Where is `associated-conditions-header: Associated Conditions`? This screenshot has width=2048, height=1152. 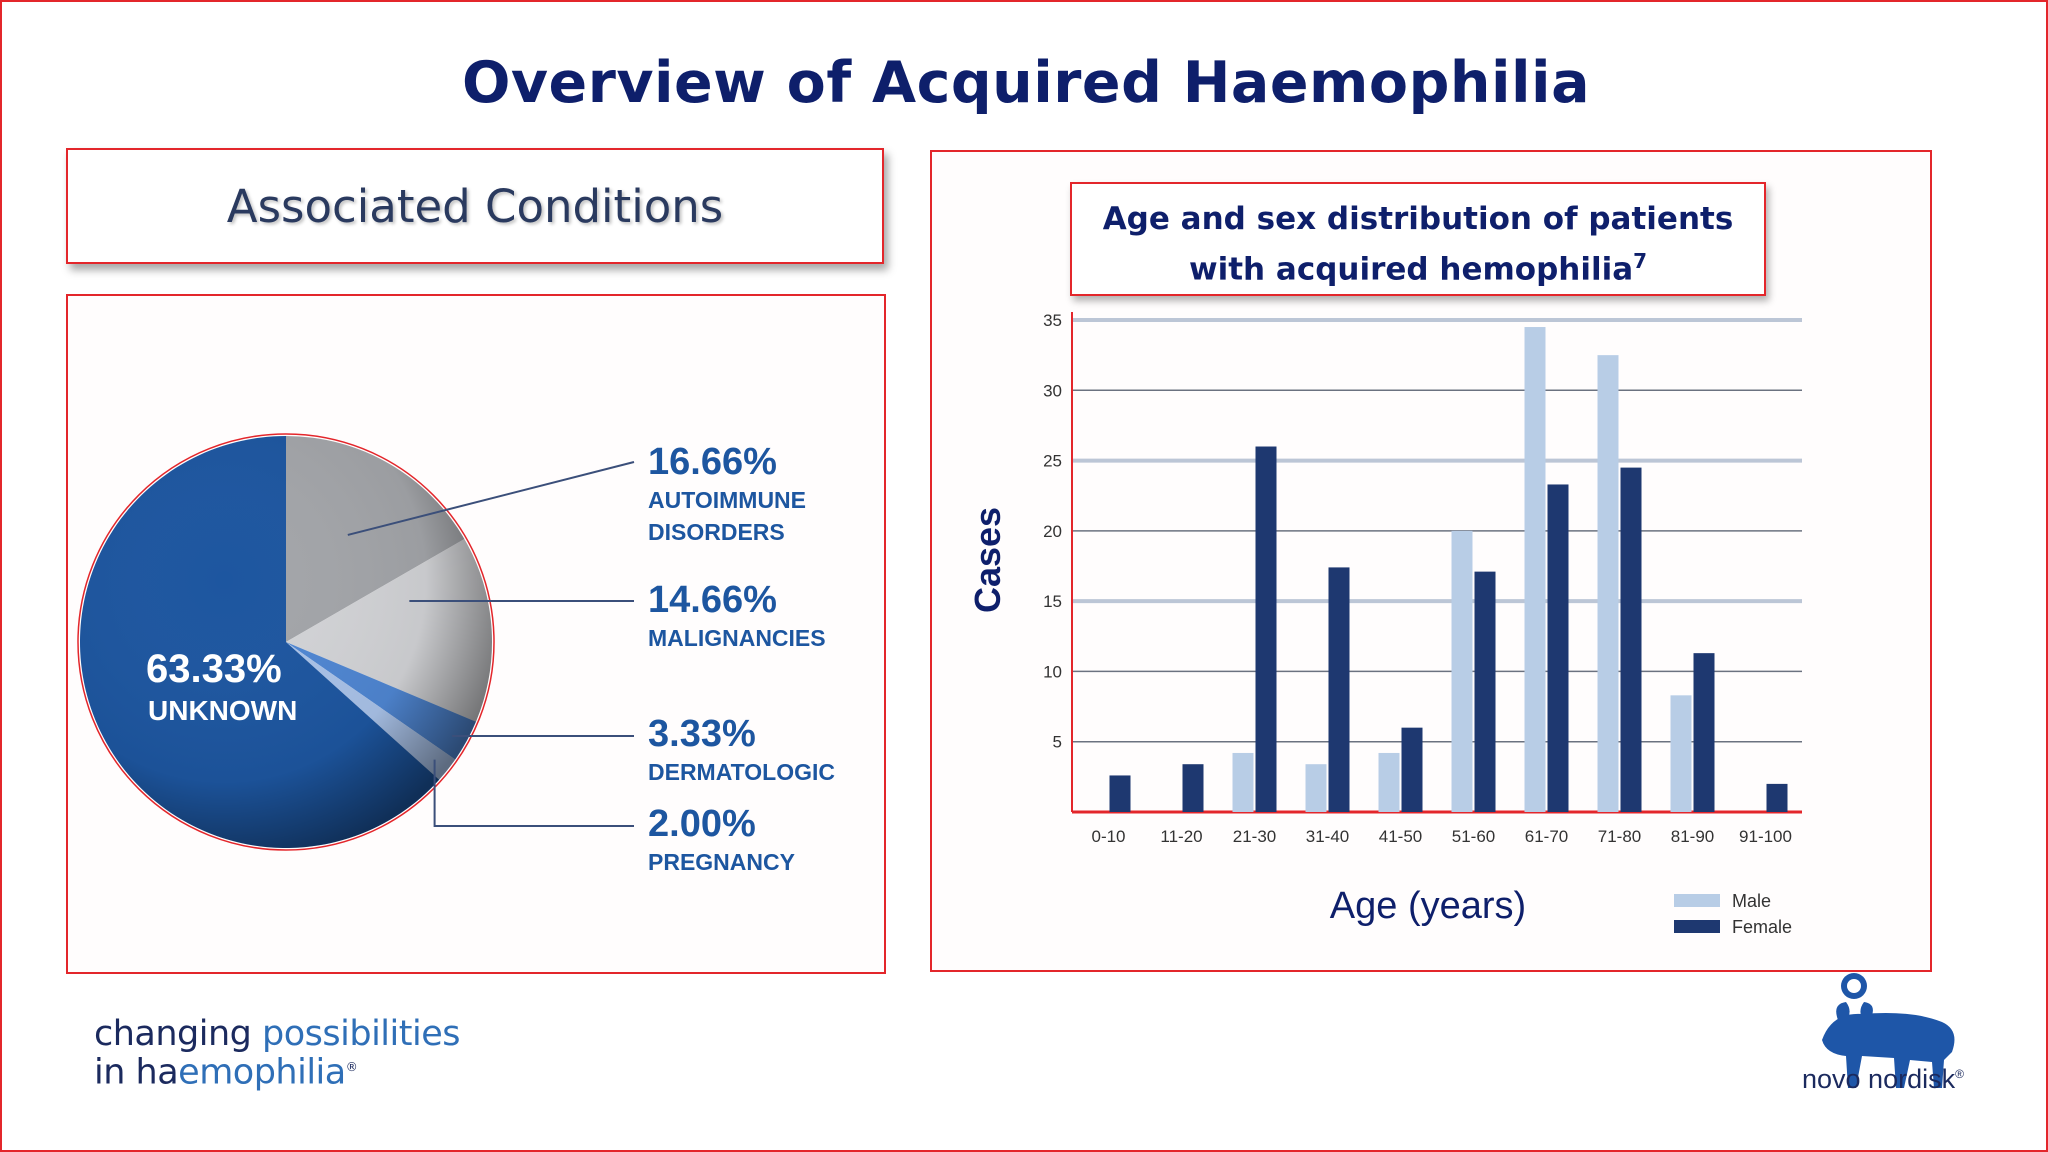 associated-conditions-header: Associated Conditions is located at coordinates (475, 206).